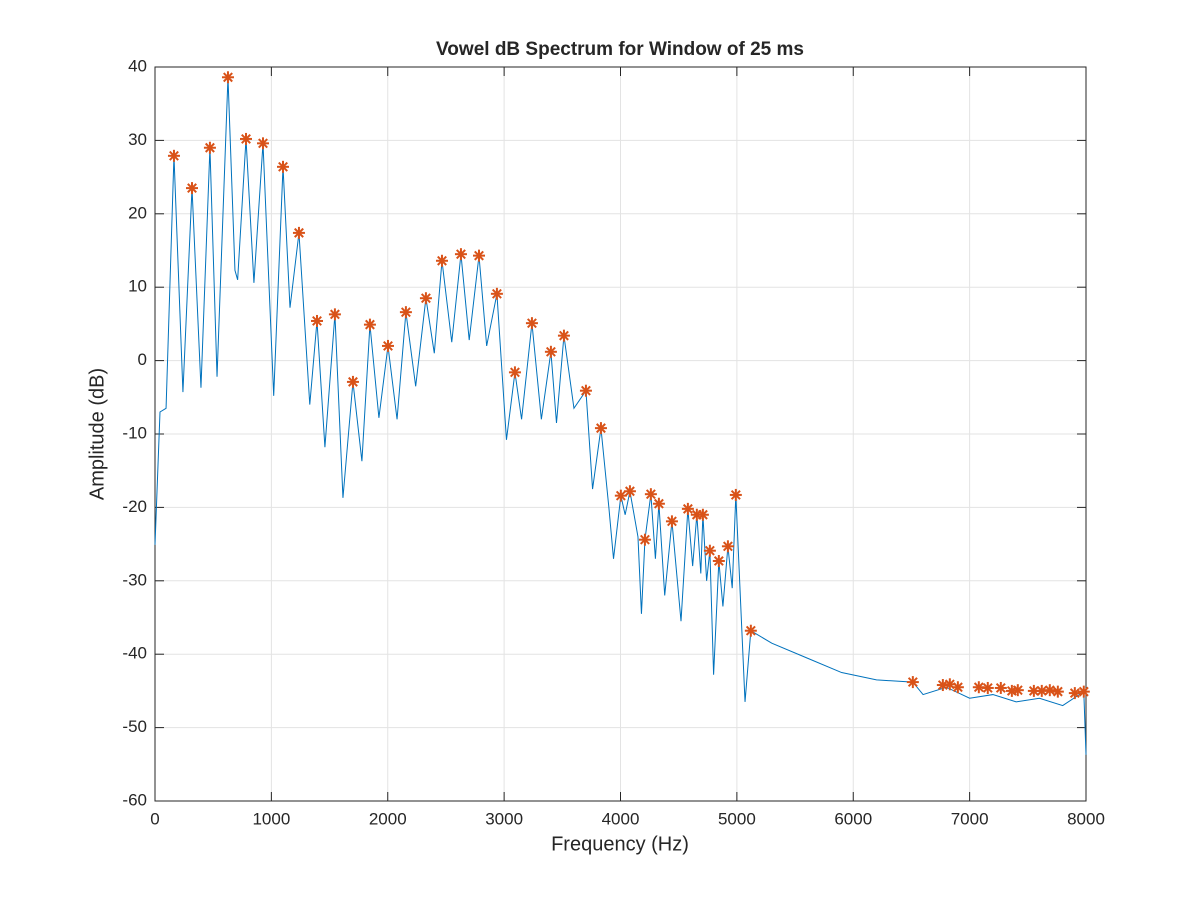  Describe the element at coordinates (504, 818) in the screenshot. I see `x-tick-label: 3000` at that location.